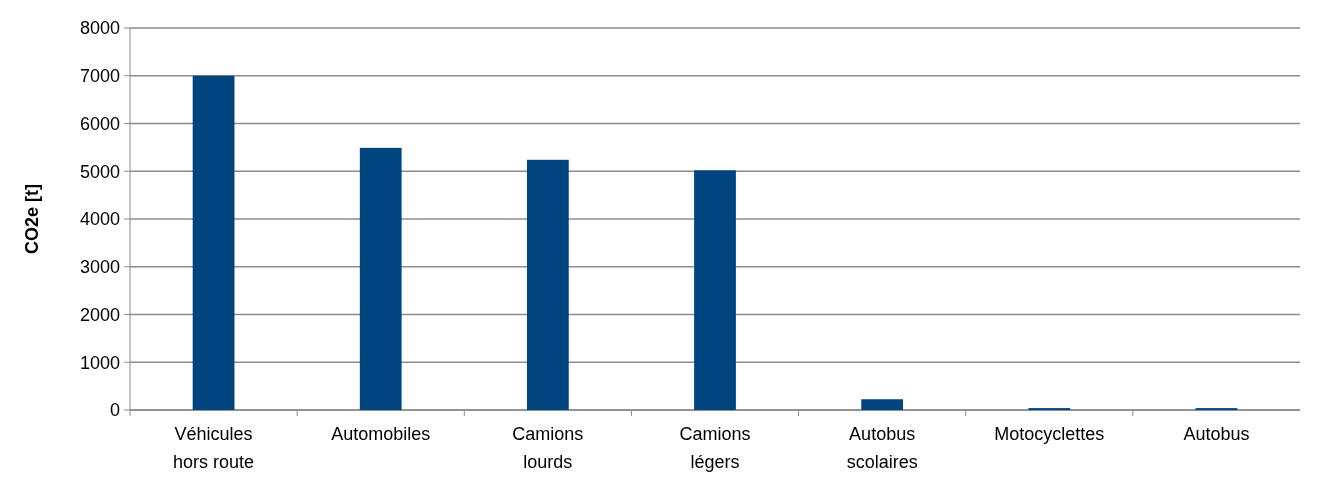 Image resolution: width=1329 pixels, height=500 pixels. What do you see at coordinates (32, 219) in the screenshot?
I see `y-axis-title: CO2e [t]` at bounding box center [32, 219].